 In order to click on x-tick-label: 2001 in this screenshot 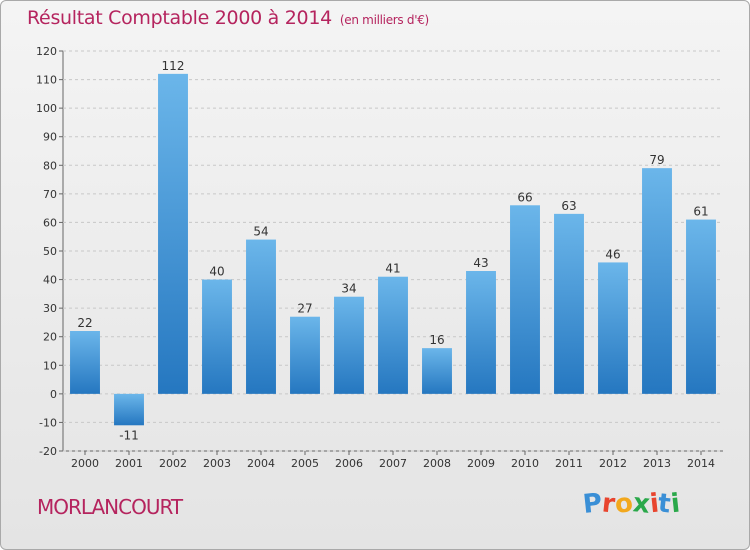, I will do `click(129, 463)`.